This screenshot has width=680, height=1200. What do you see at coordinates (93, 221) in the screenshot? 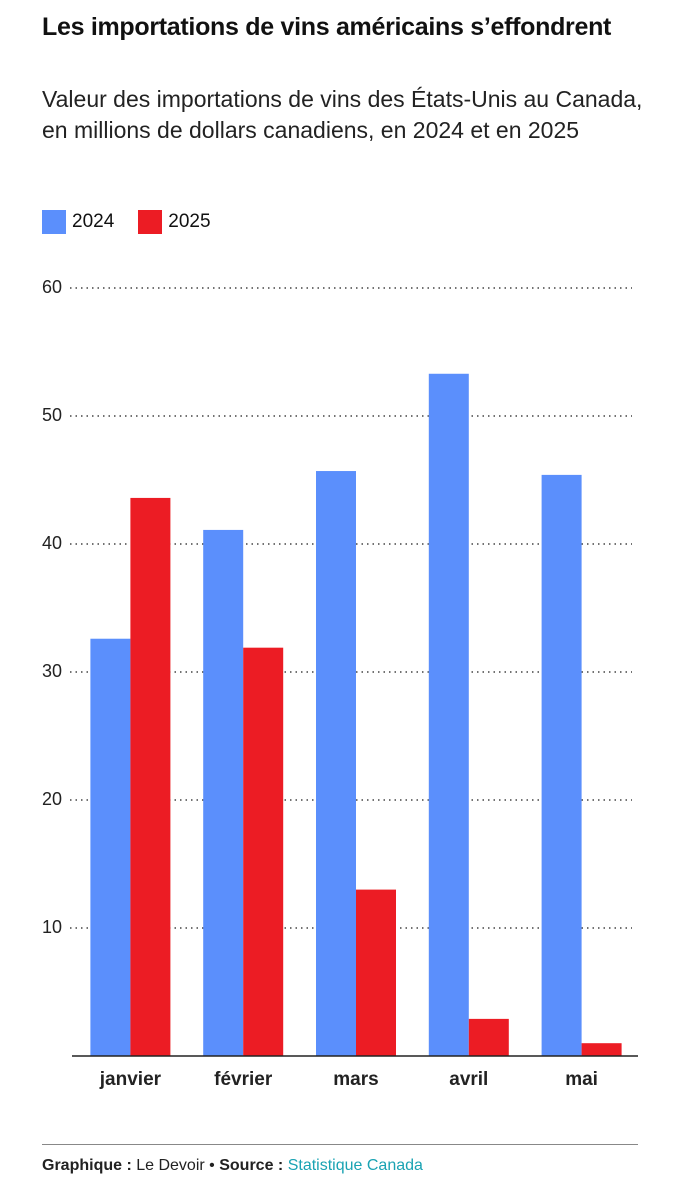
I see `legend-label: 2024` at bounding box center [93, 221].